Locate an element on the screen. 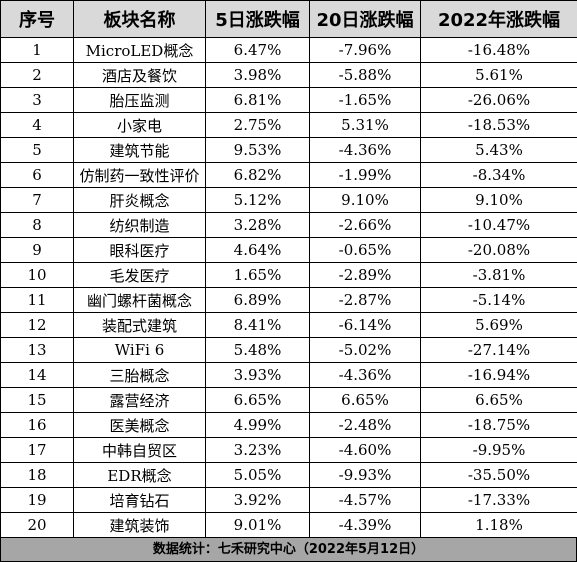  table-row: 9 眼科医疗 4.64% -0.65% -20.08% is located at coordinates (288, 250).